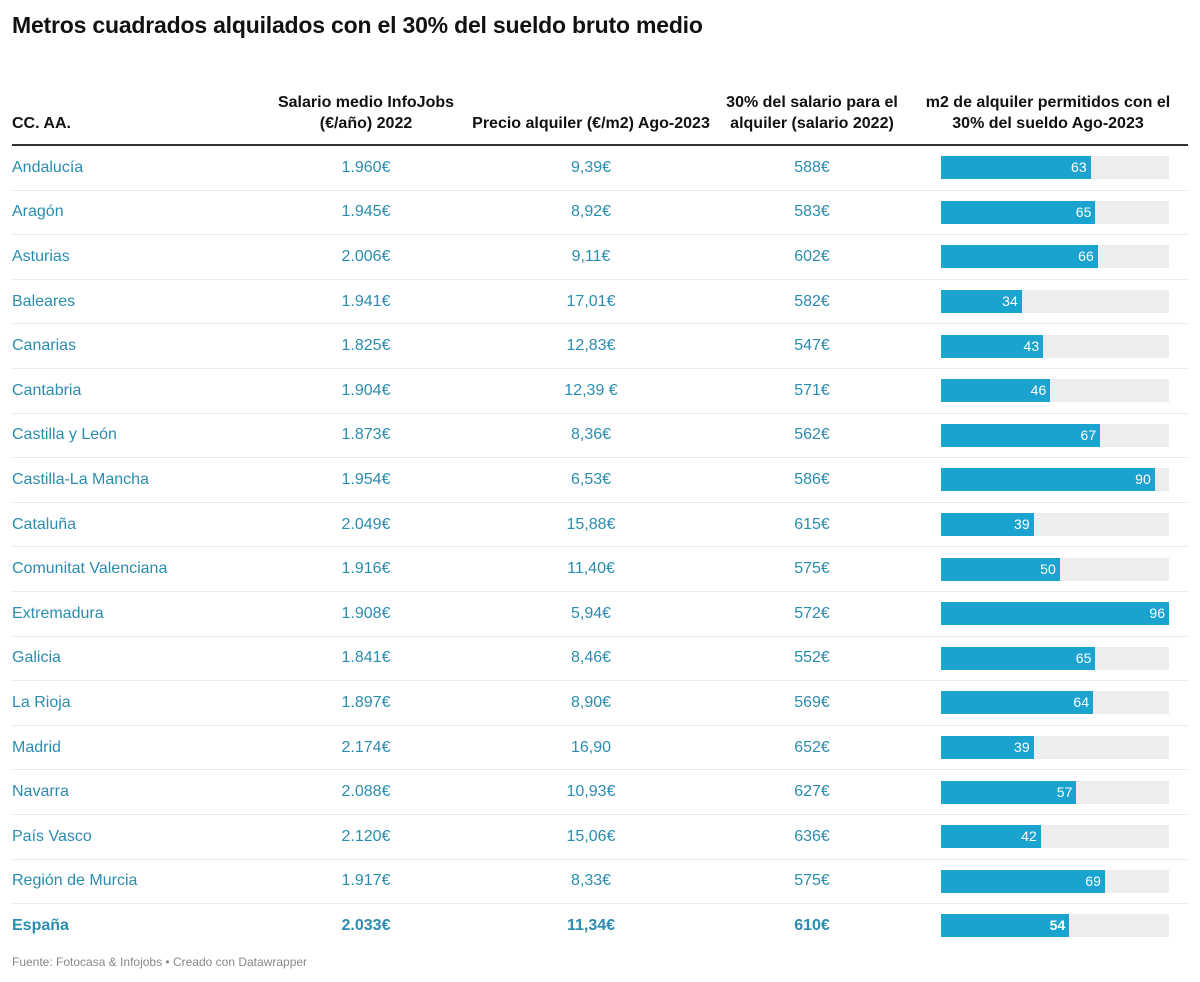 This screenshot has height=982, width=1200. I want to click on cell-treinta: 586€, so click(812, 479).